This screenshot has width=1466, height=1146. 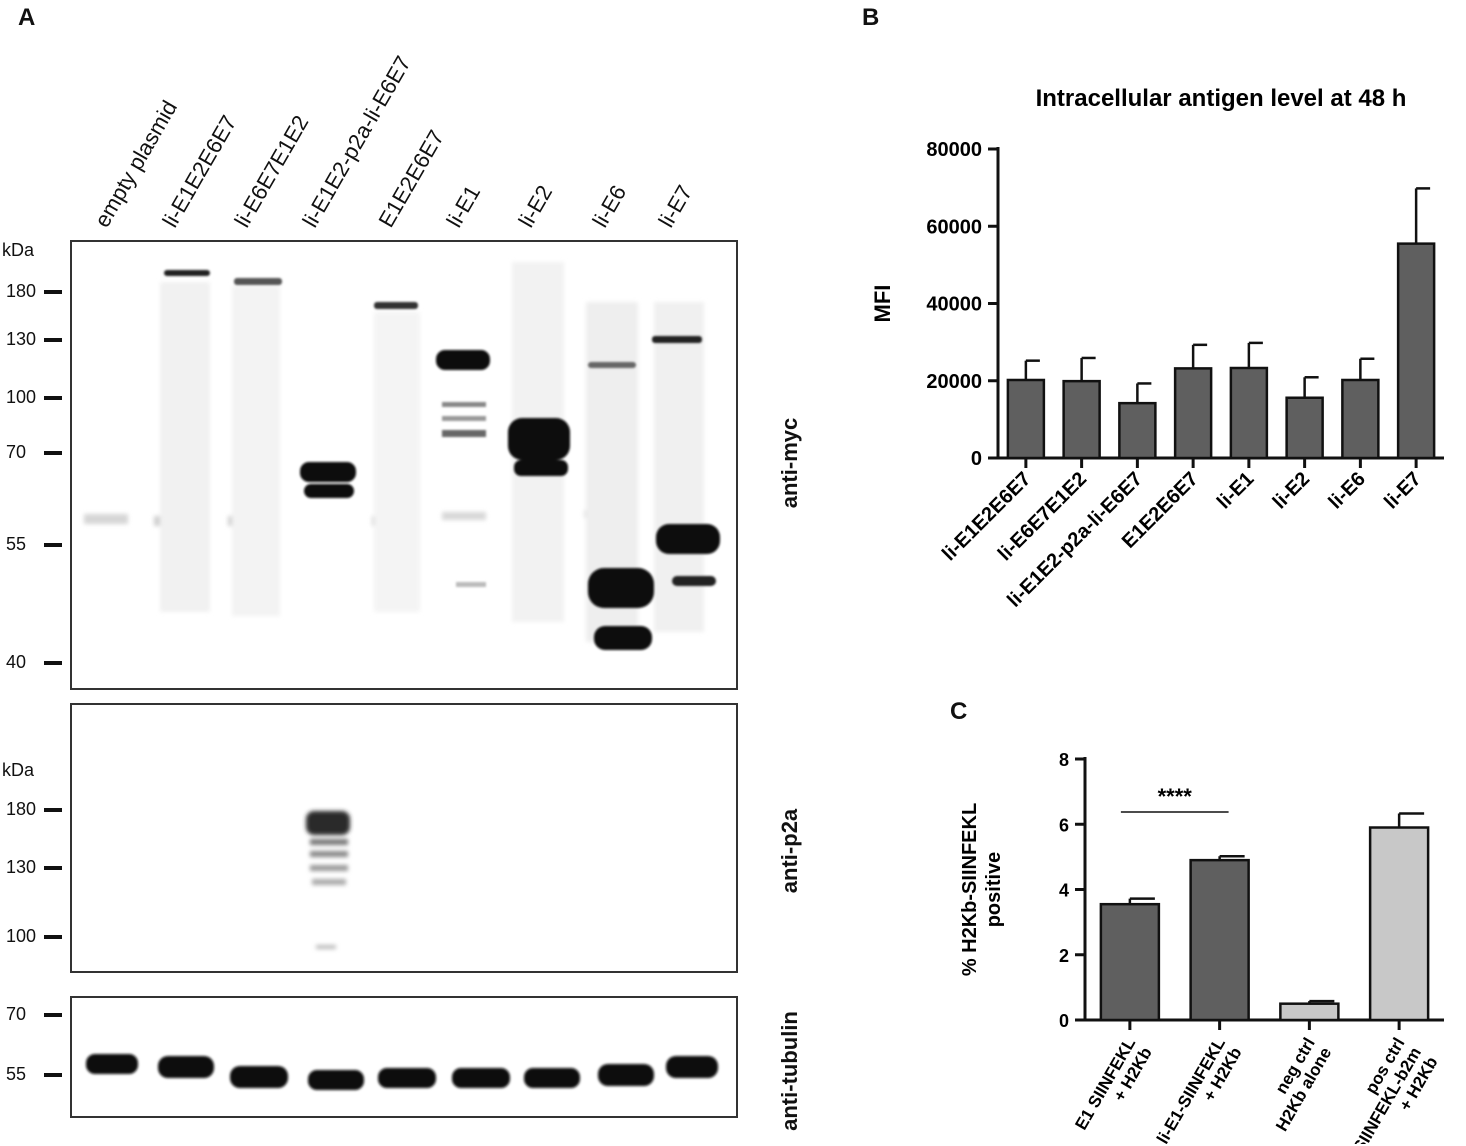 I want to click on x-tick-label: li-E1-SIINFEKL+ H2Kb, so click(x=1199, y=1090).